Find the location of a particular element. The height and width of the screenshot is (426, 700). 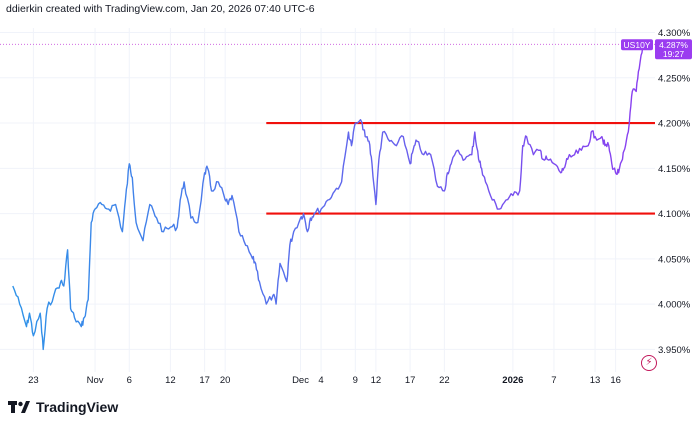

x-tick-label: Nov is located at coordinates (95, 380).